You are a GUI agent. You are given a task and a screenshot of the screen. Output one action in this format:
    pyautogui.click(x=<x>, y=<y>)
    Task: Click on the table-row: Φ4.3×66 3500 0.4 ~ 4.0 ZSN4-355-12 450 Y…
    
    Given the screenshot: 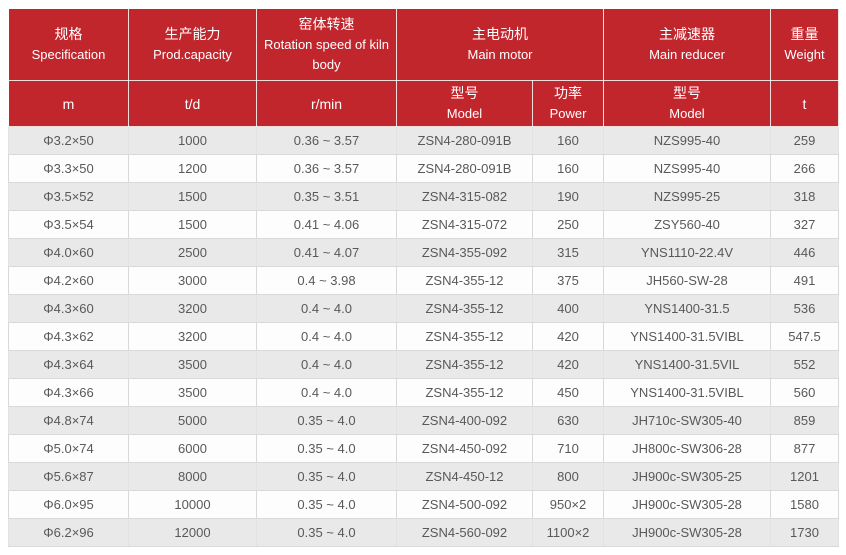 What is the action you would take?
    pyautogui.click(x=423, y=392)
    